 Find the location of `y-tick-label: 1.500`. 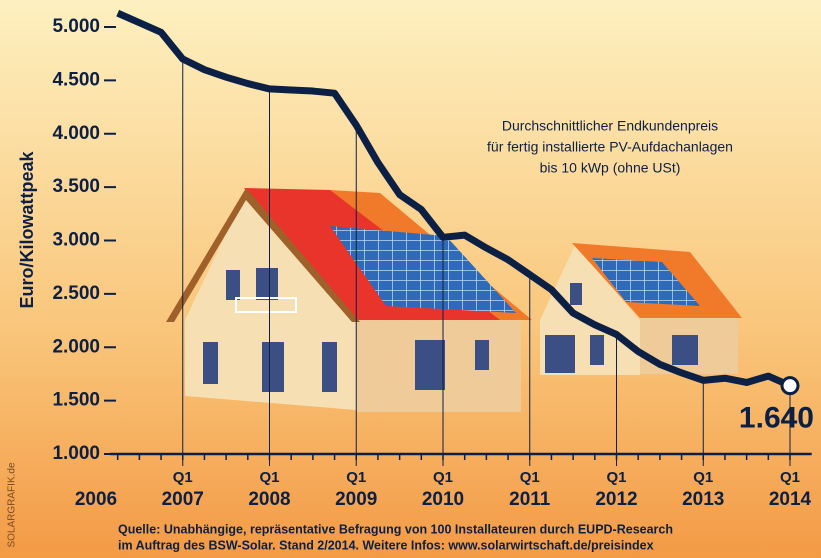

y-tick-label: 1.500 is located at coordinates (76, 400).